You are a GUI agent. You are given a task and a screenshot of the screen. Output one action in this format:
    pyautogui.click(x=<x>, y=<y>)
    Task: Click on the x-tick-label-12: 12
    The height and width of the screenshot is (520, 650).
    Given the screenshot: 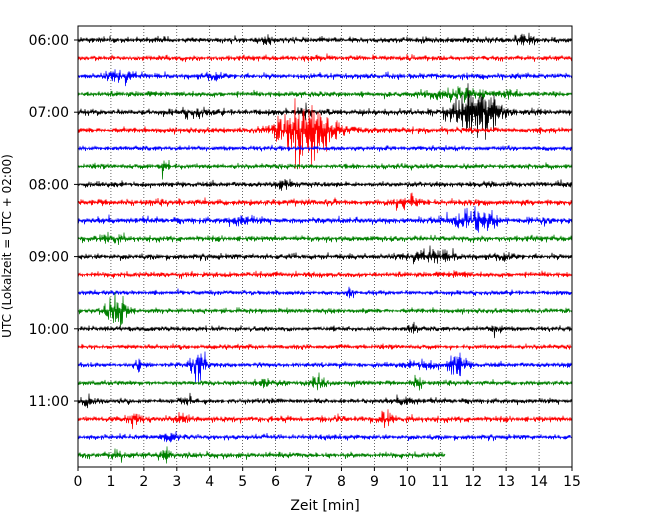 What is the action you would take?
    pyautogui.click(x=473, y=482)
    